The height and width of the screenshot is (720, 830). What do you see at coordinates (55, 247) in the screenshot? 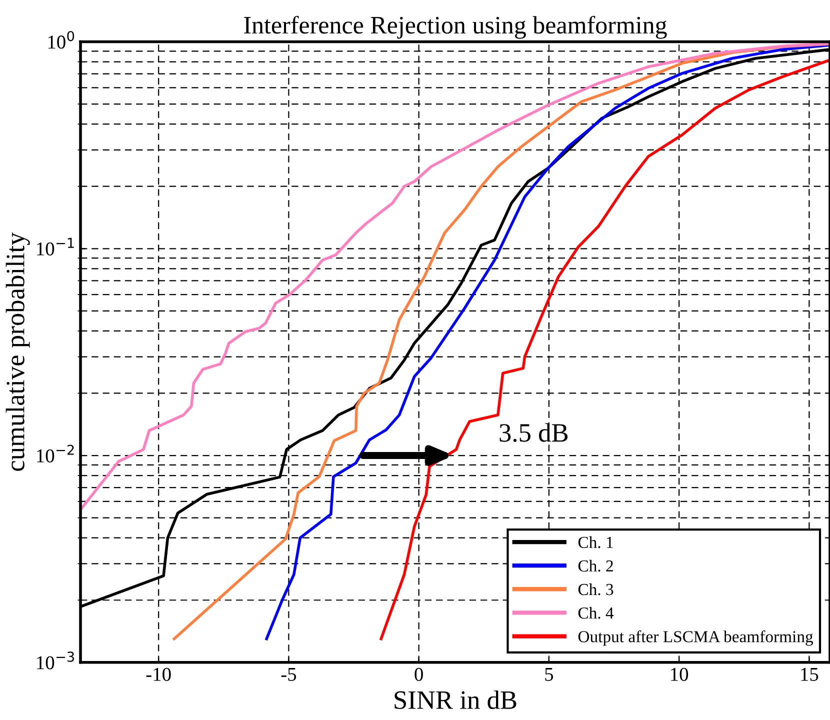
I see `y-tick-label: 10$^{−1}$` at bounding box center [55, 247].